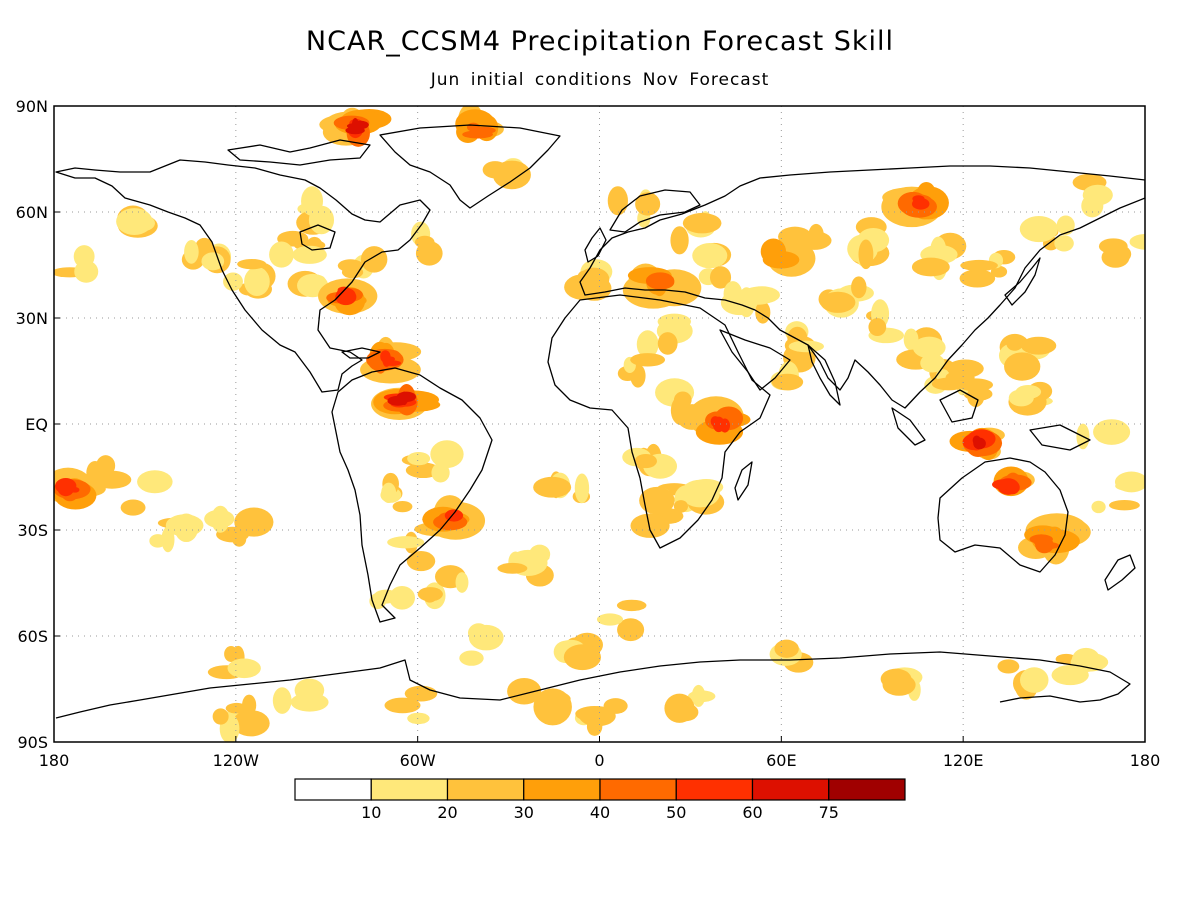 The width and height of the screenshot is (1200, 900). What do you see at coordinates (600, 80) in the screenshot?
I see `map-subtitle: Jun initial conditions Nov Forecast` at bounding box center [600, 80].